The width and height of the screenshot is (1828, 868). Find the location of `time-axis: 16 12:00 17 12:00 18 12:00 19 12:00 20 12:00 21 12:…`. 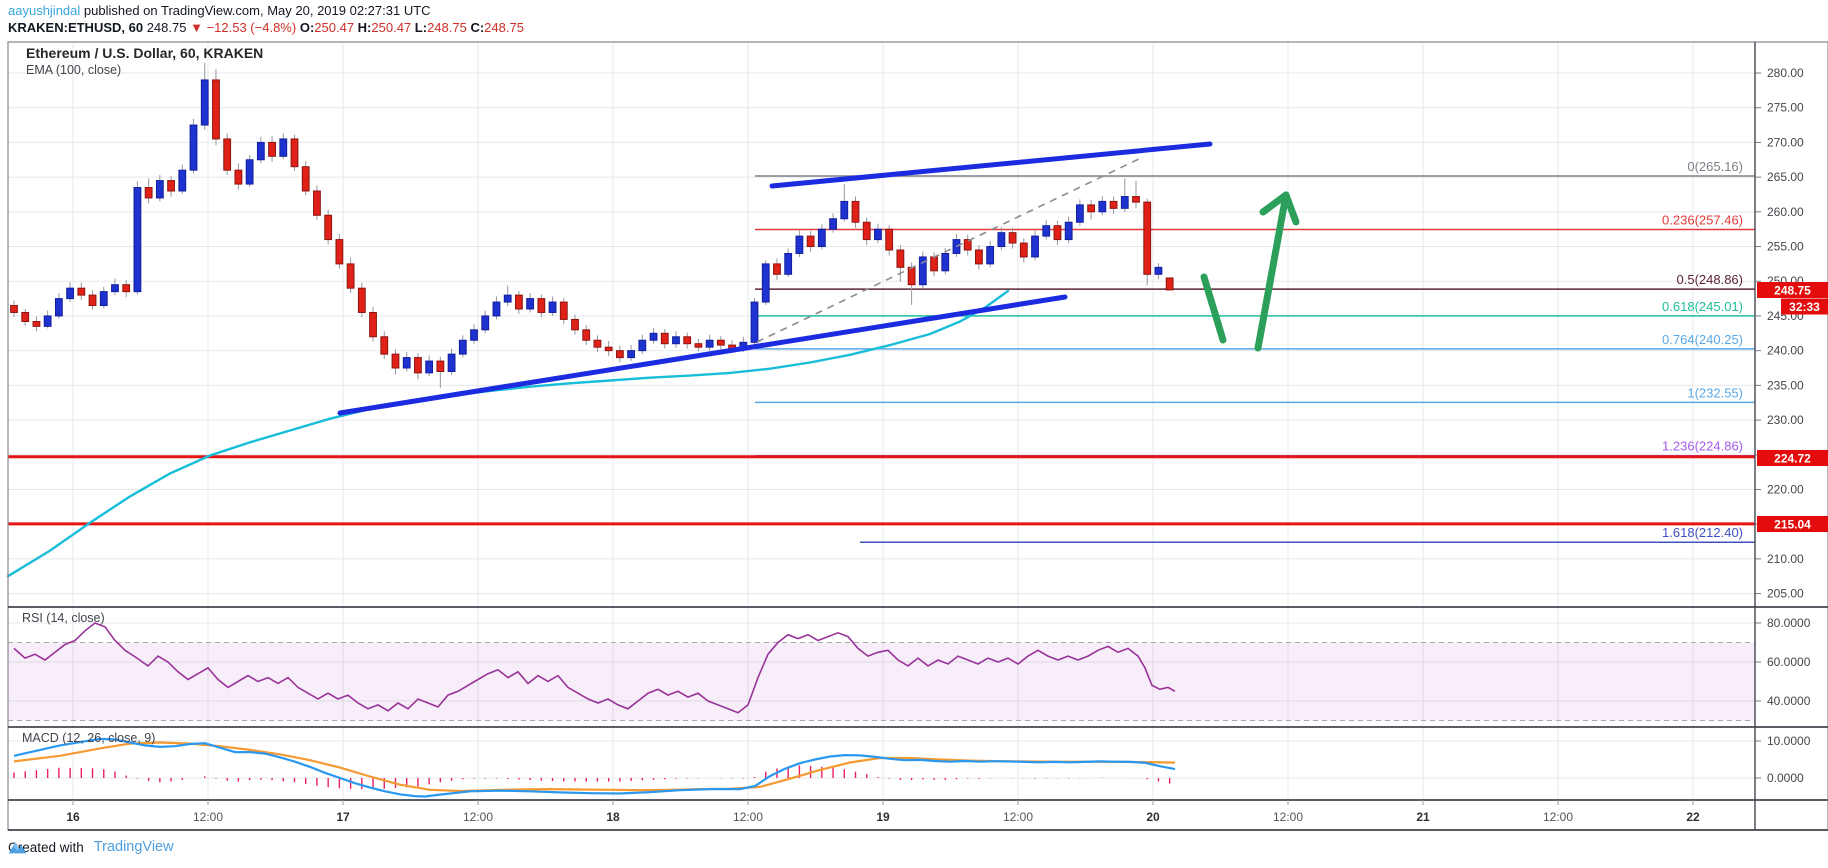

time-axis: 16 12:00 17 12:00 18 12:00 19 12:00 20 12:00 21 12:… is located at coordinates (883, 812).